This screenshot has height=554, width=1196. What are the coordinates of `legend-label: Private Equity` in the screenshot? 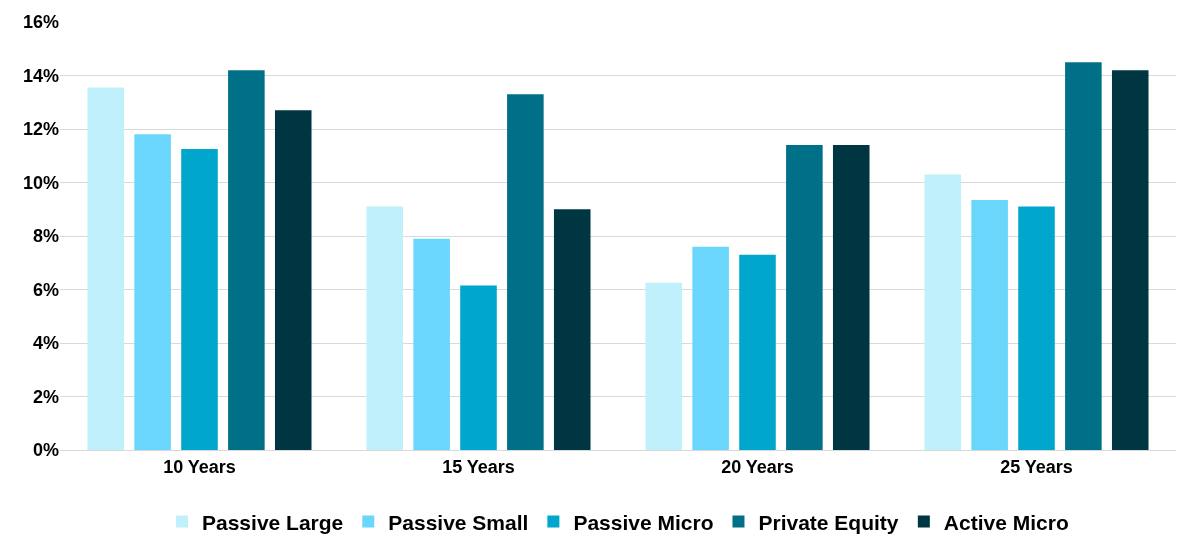 It's located at (828, 522).